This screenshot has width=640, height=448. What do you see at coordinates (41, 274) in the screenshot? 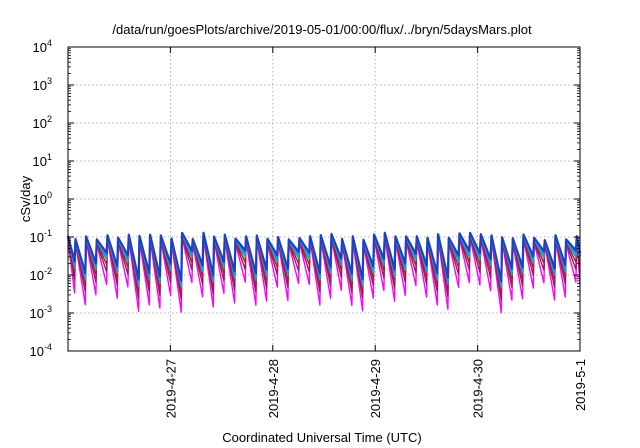
I see `y-tick-label: 10⁻²` at bounding box center [41, 274].